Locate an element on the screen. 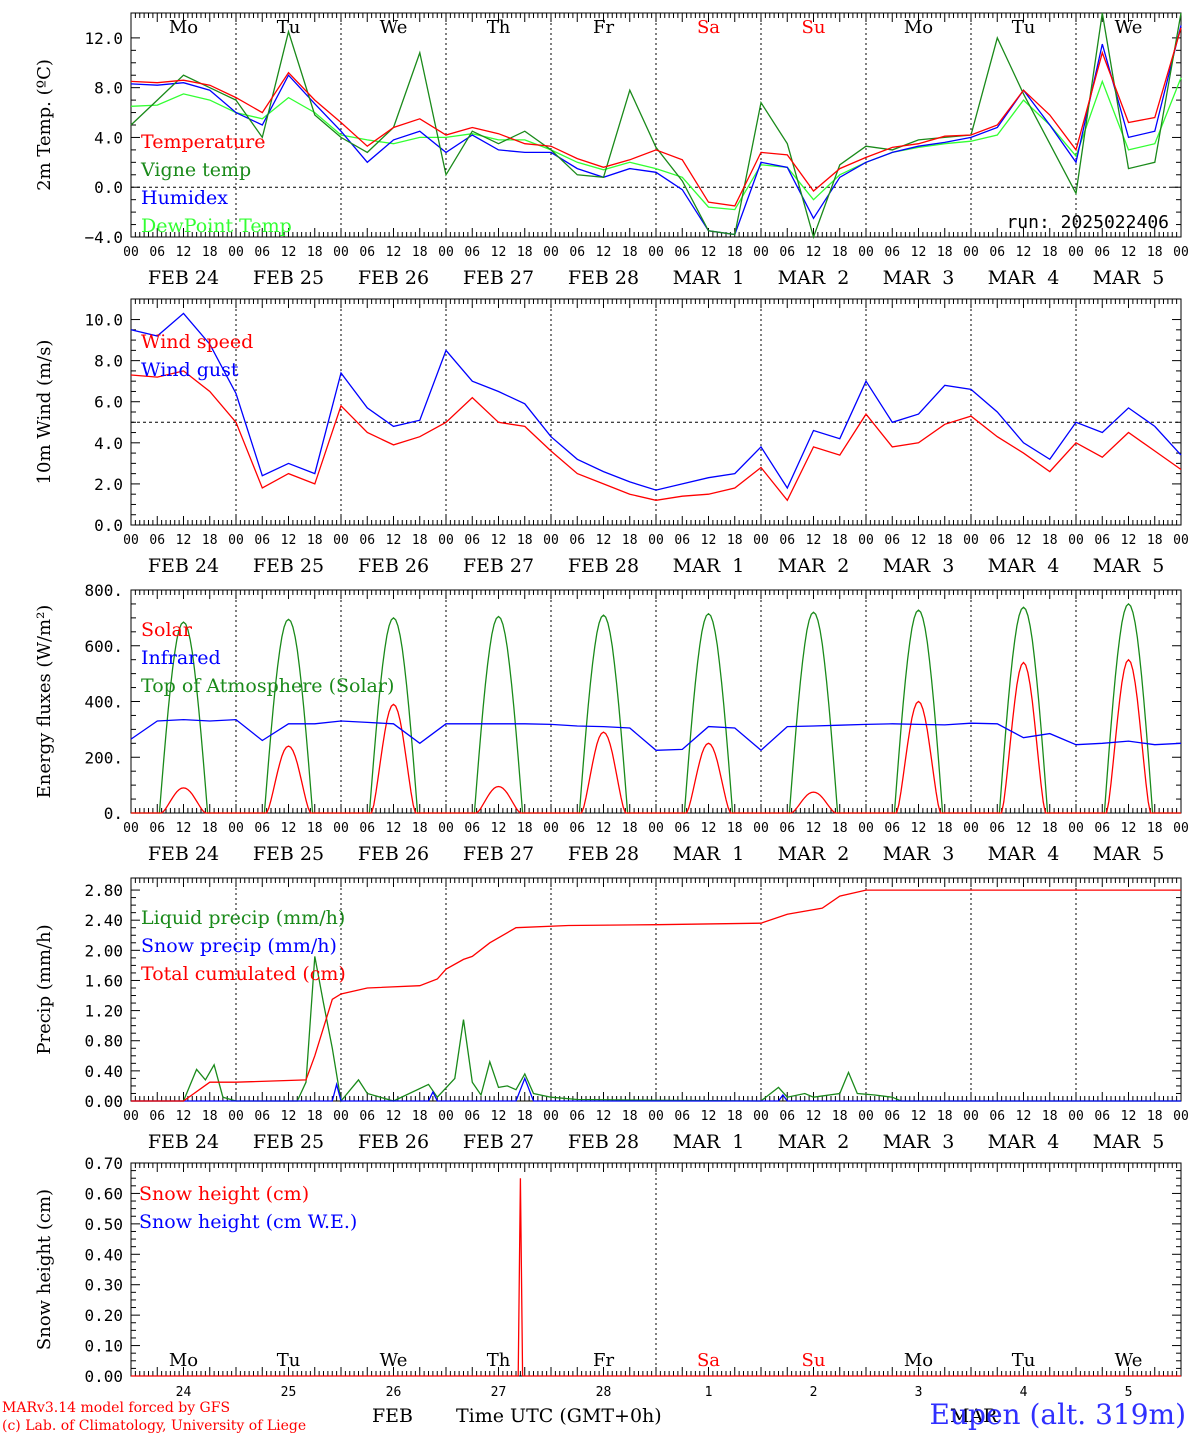 The width and height of the screenshot is (1194, 1440). y-tick-label: 400. is located at coordinates (103, 702).